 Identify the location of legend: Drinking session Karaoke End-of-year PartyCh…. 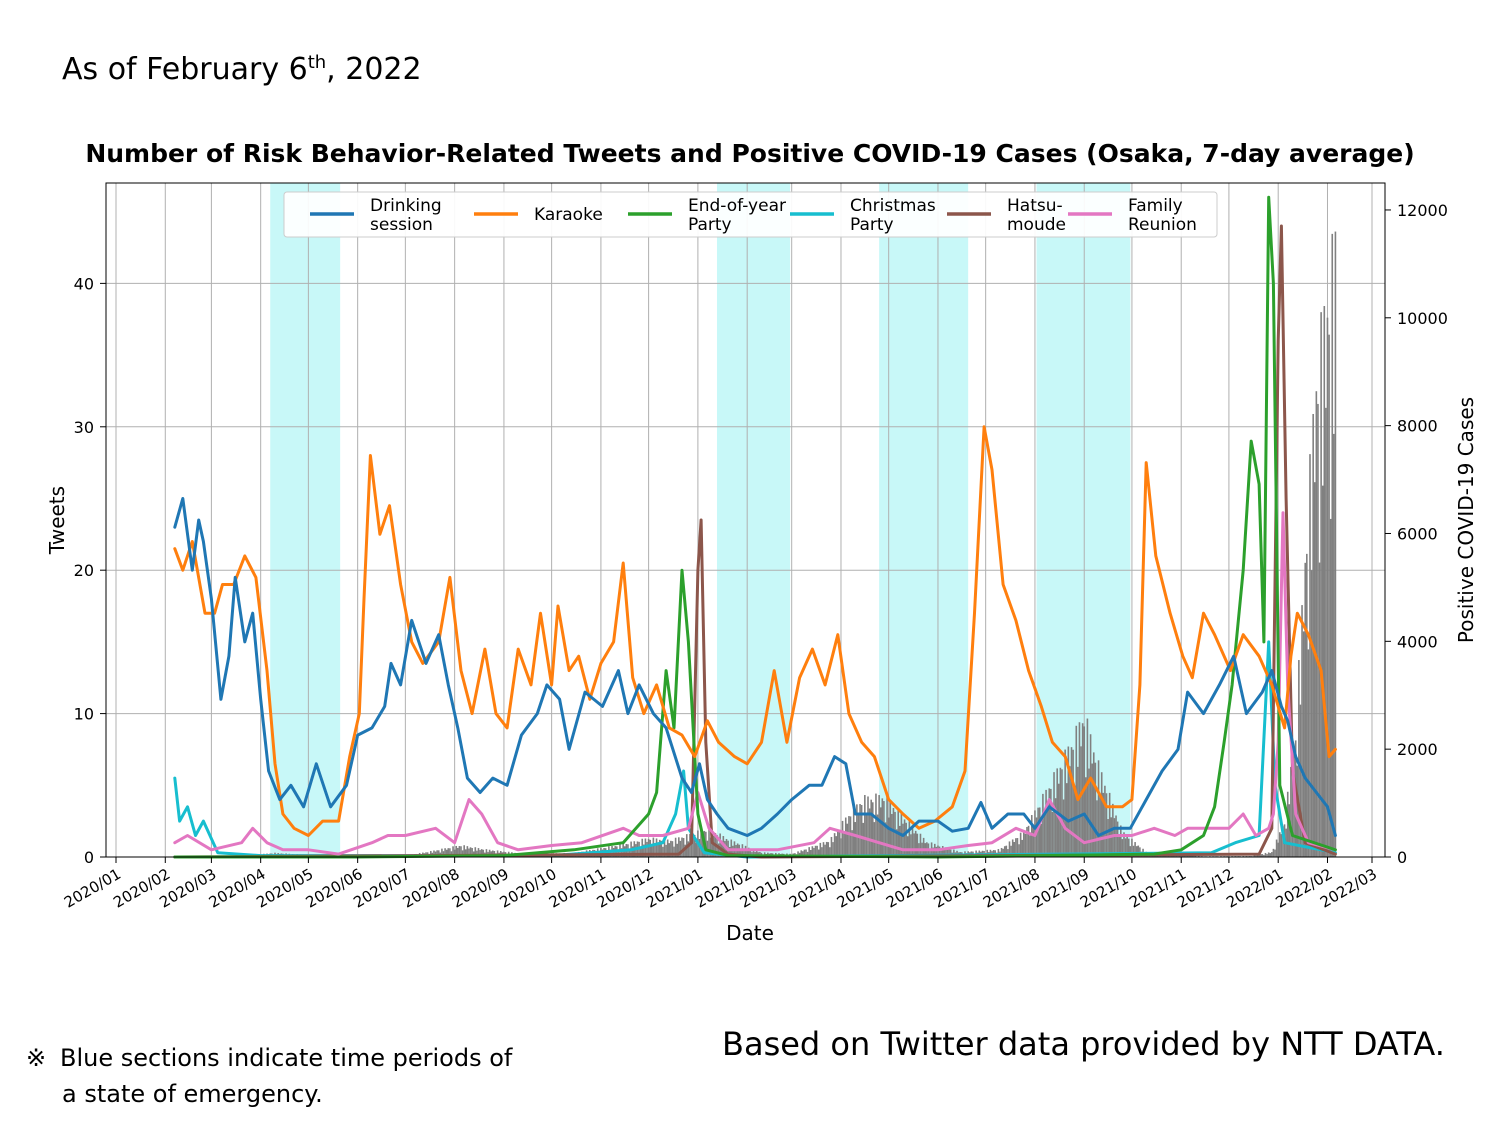
(750, 214).